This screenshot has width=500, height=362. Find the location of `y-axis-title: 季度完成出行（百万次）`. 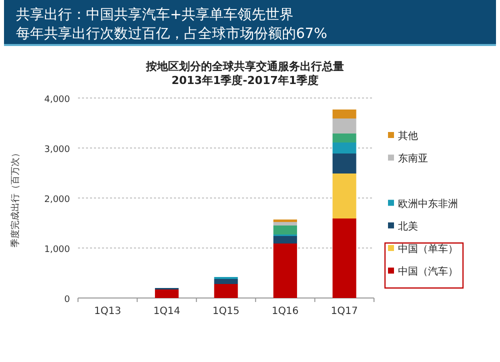

y-axis-title: 季度完成出行（百万次） is located at coordinates (15, 198).